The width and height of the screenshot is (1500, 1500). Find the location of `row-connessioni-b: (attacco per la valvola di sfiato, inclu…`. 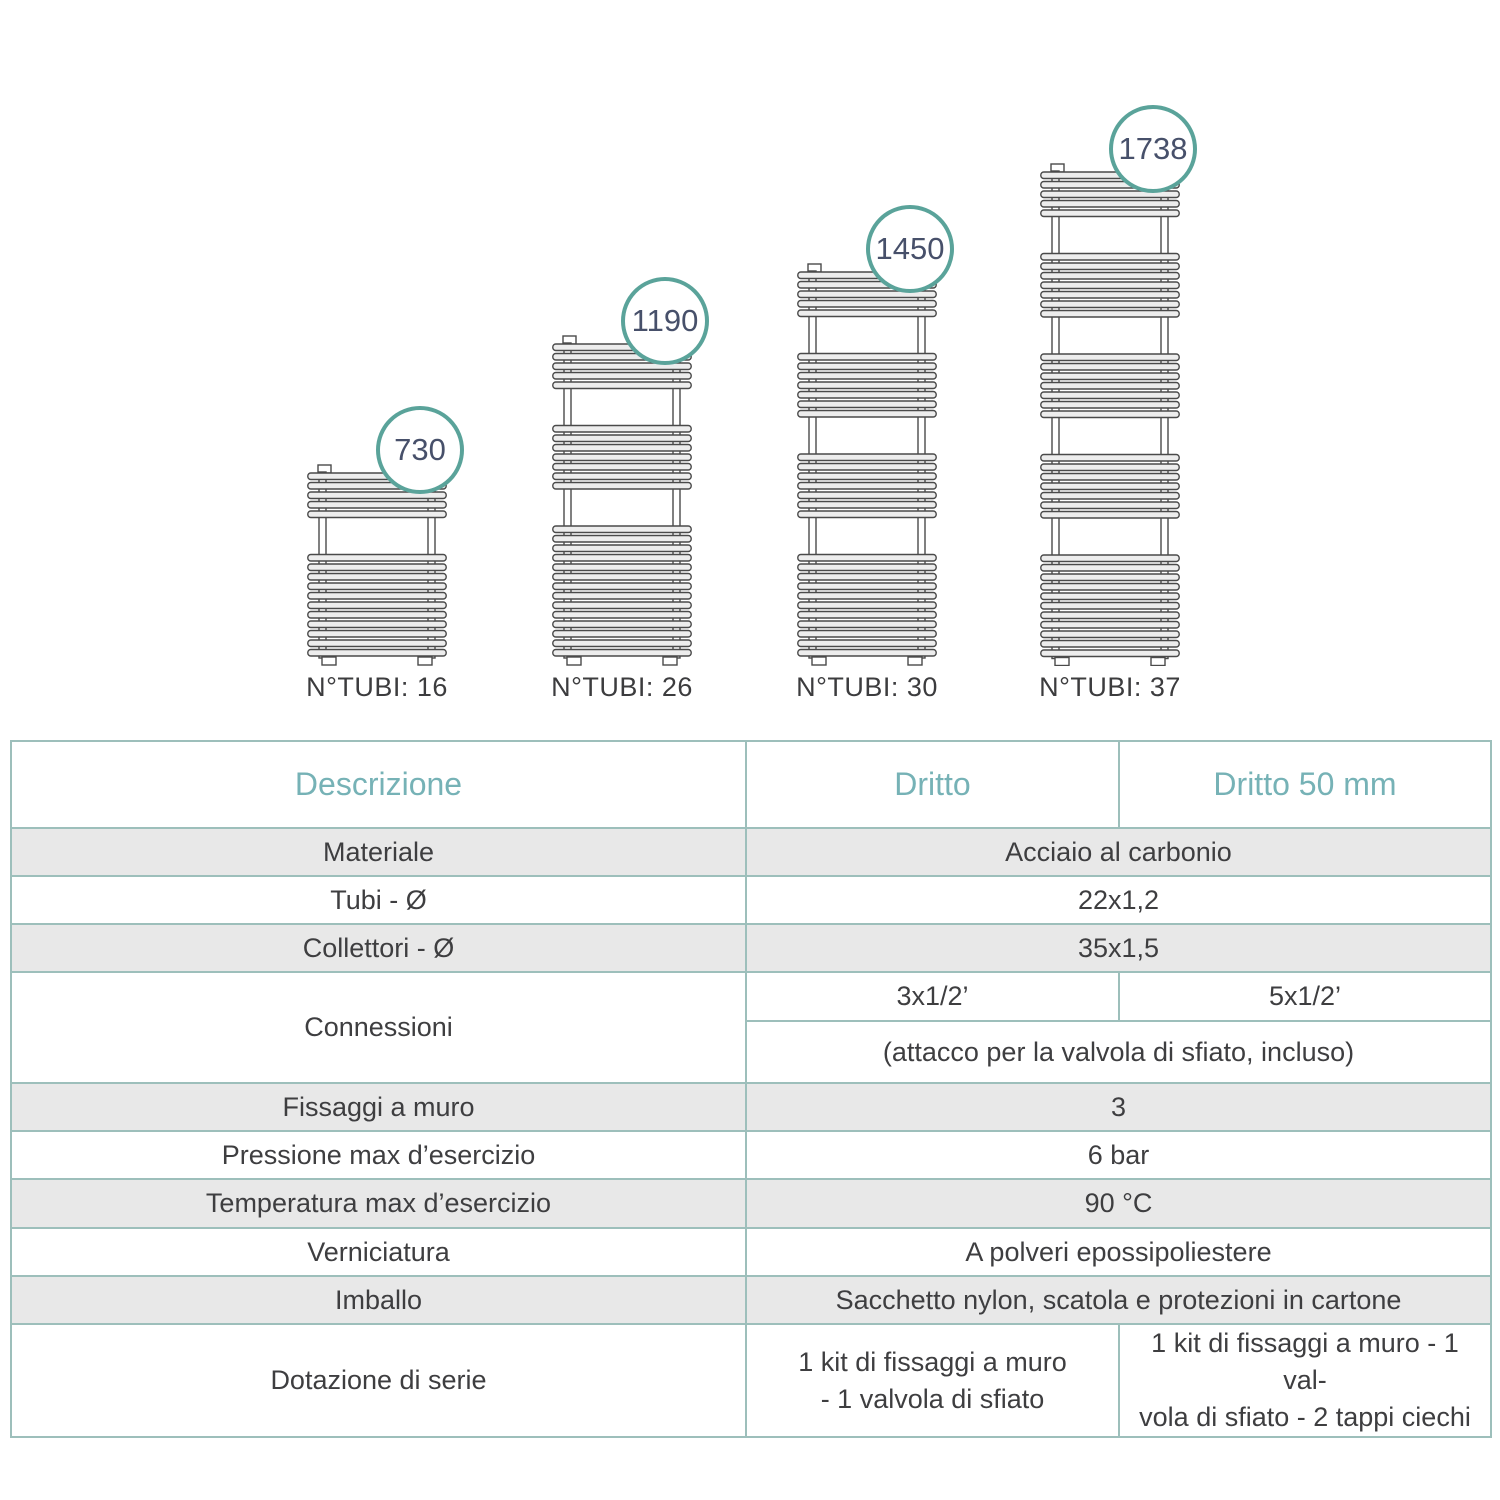

row-connessioni-b: (attacco per la valvola di sfiato, inclu… is located at coordinates (751, 1052).